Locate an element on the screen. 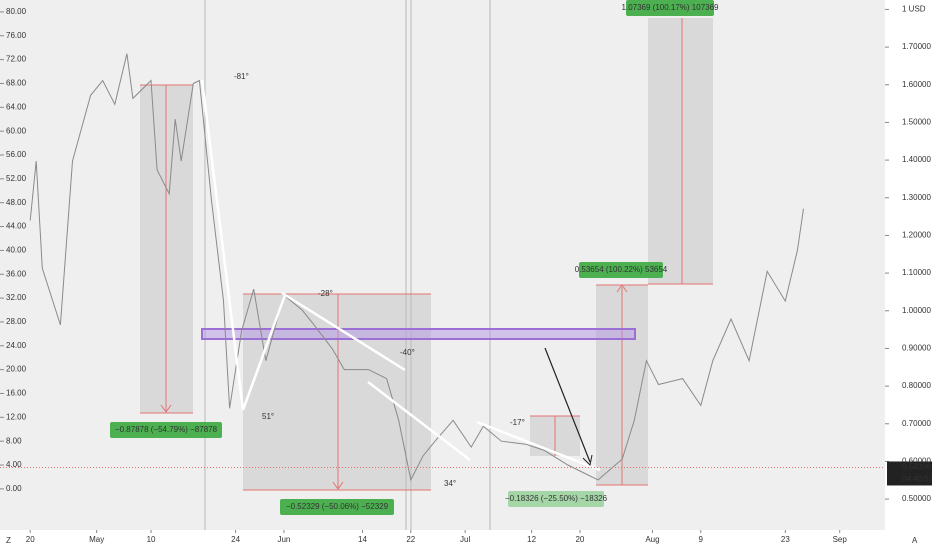 The height and width of the screenshot is (550, 932). x-tick-label: 12 is located at coordinates (531, 539).